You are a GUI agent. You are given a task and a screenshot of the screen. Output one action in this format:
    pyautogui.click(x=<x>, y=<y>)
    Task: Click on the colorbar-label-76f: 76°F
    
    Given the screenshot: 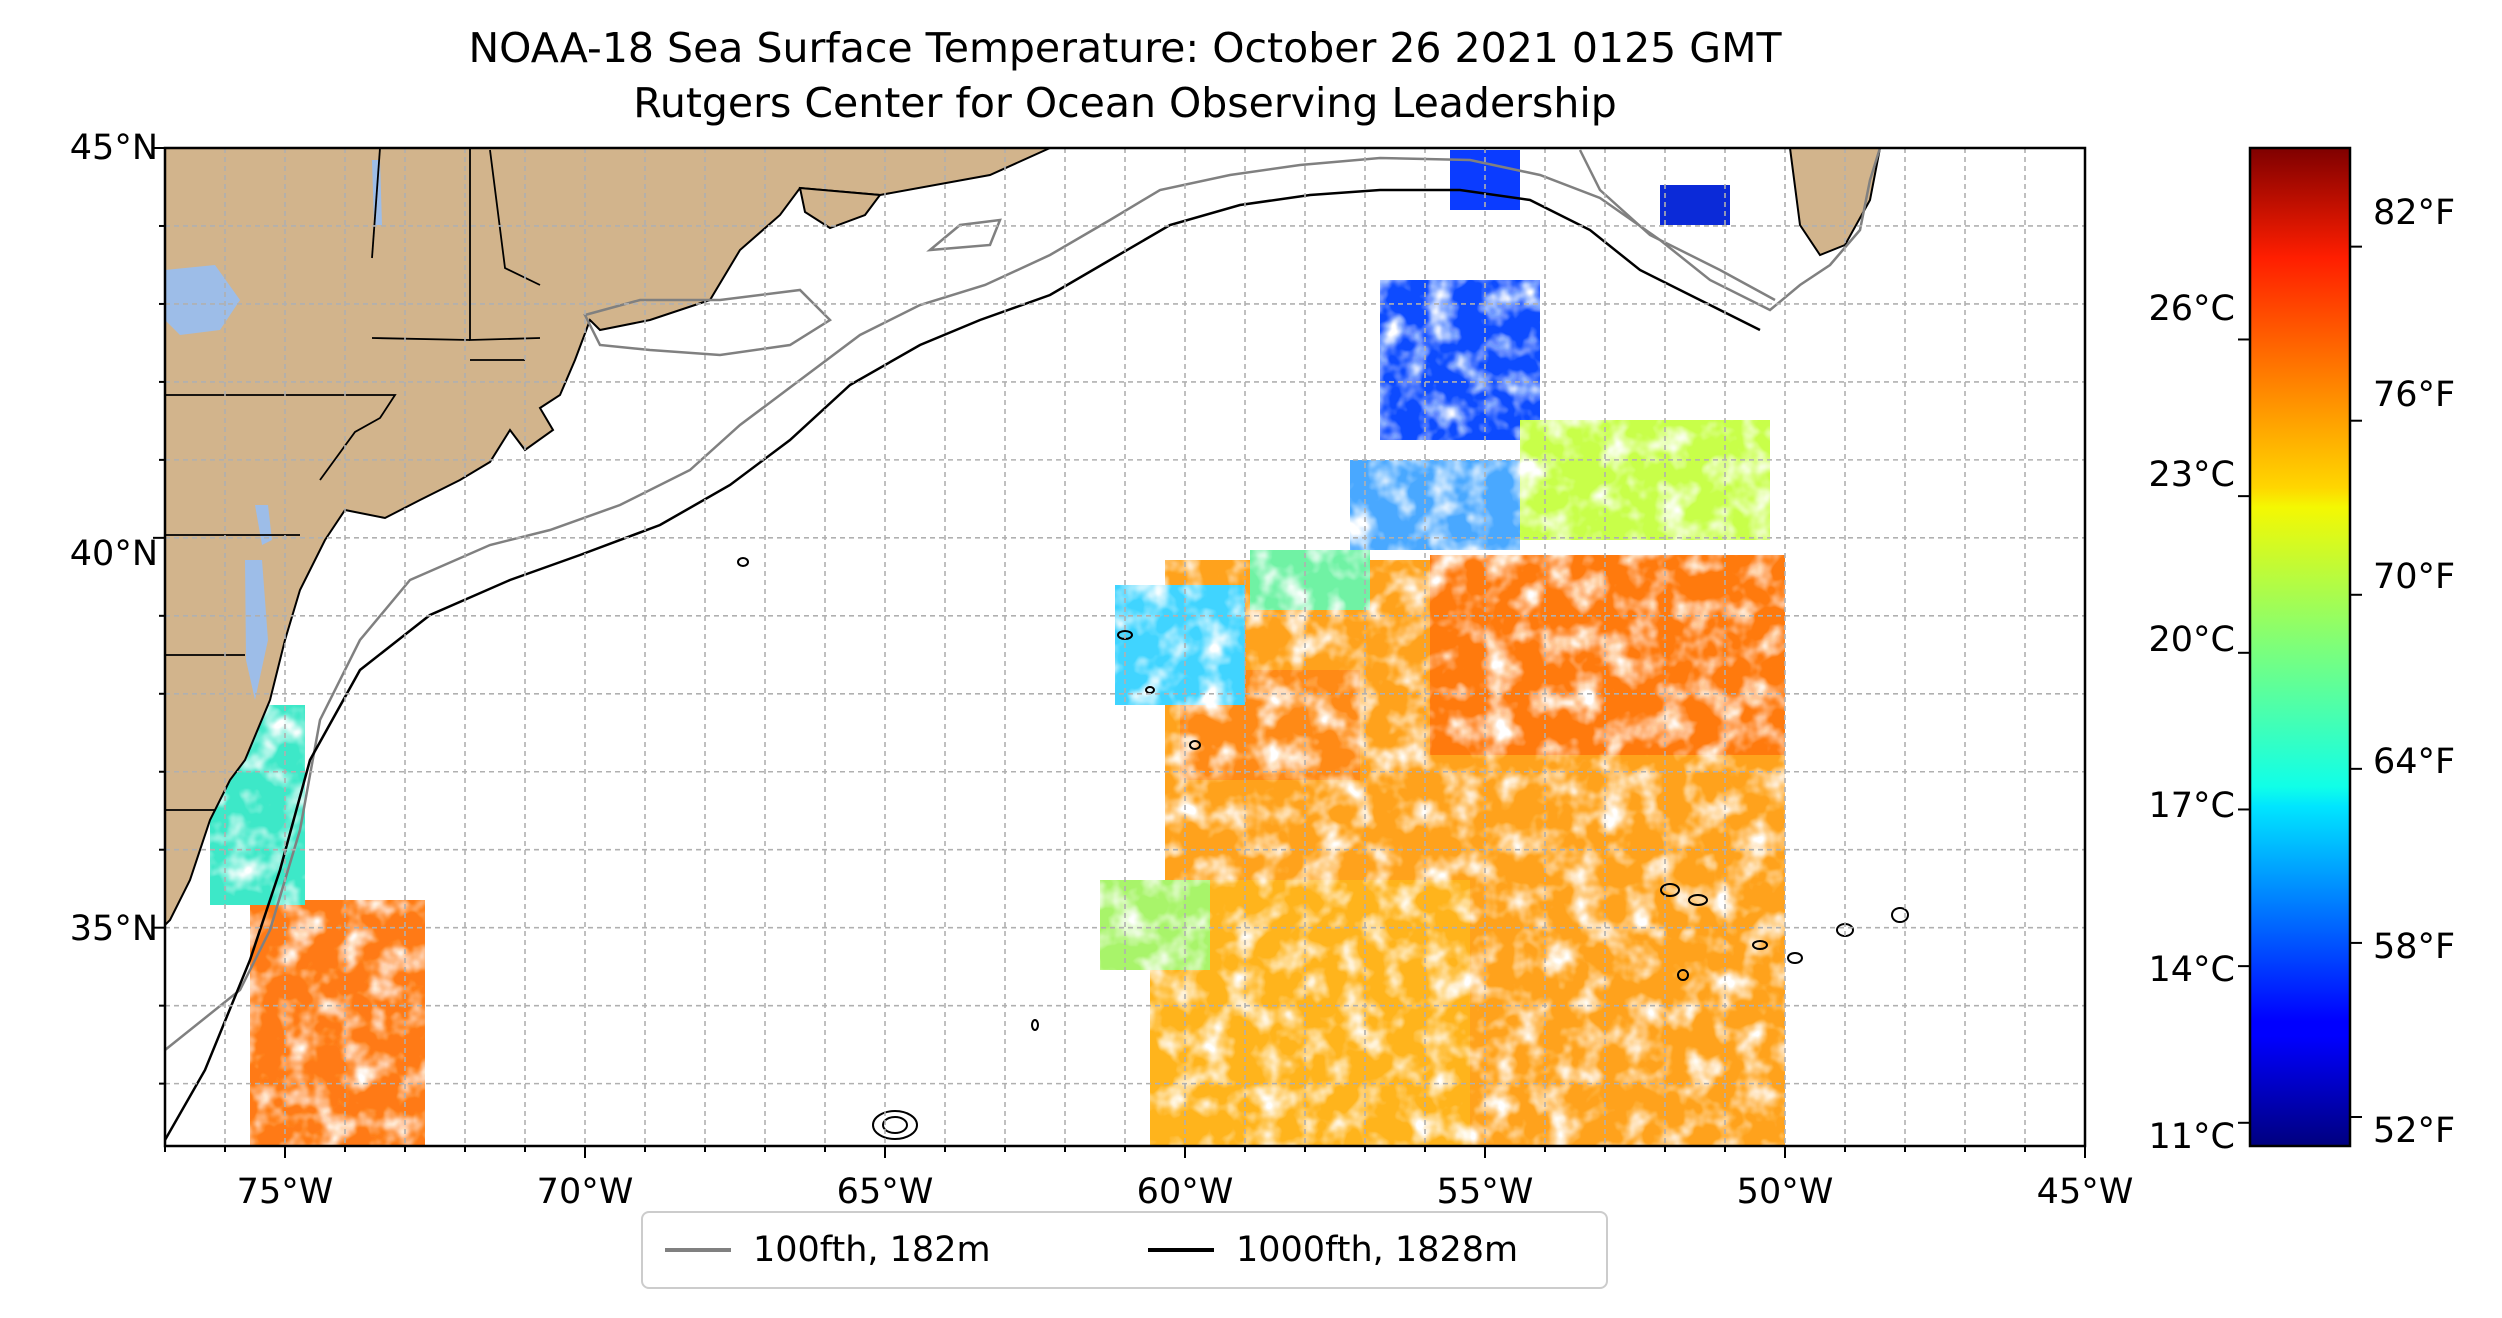 What is the action you would take?
    pyautogui.click(x=2414, y=395)
    